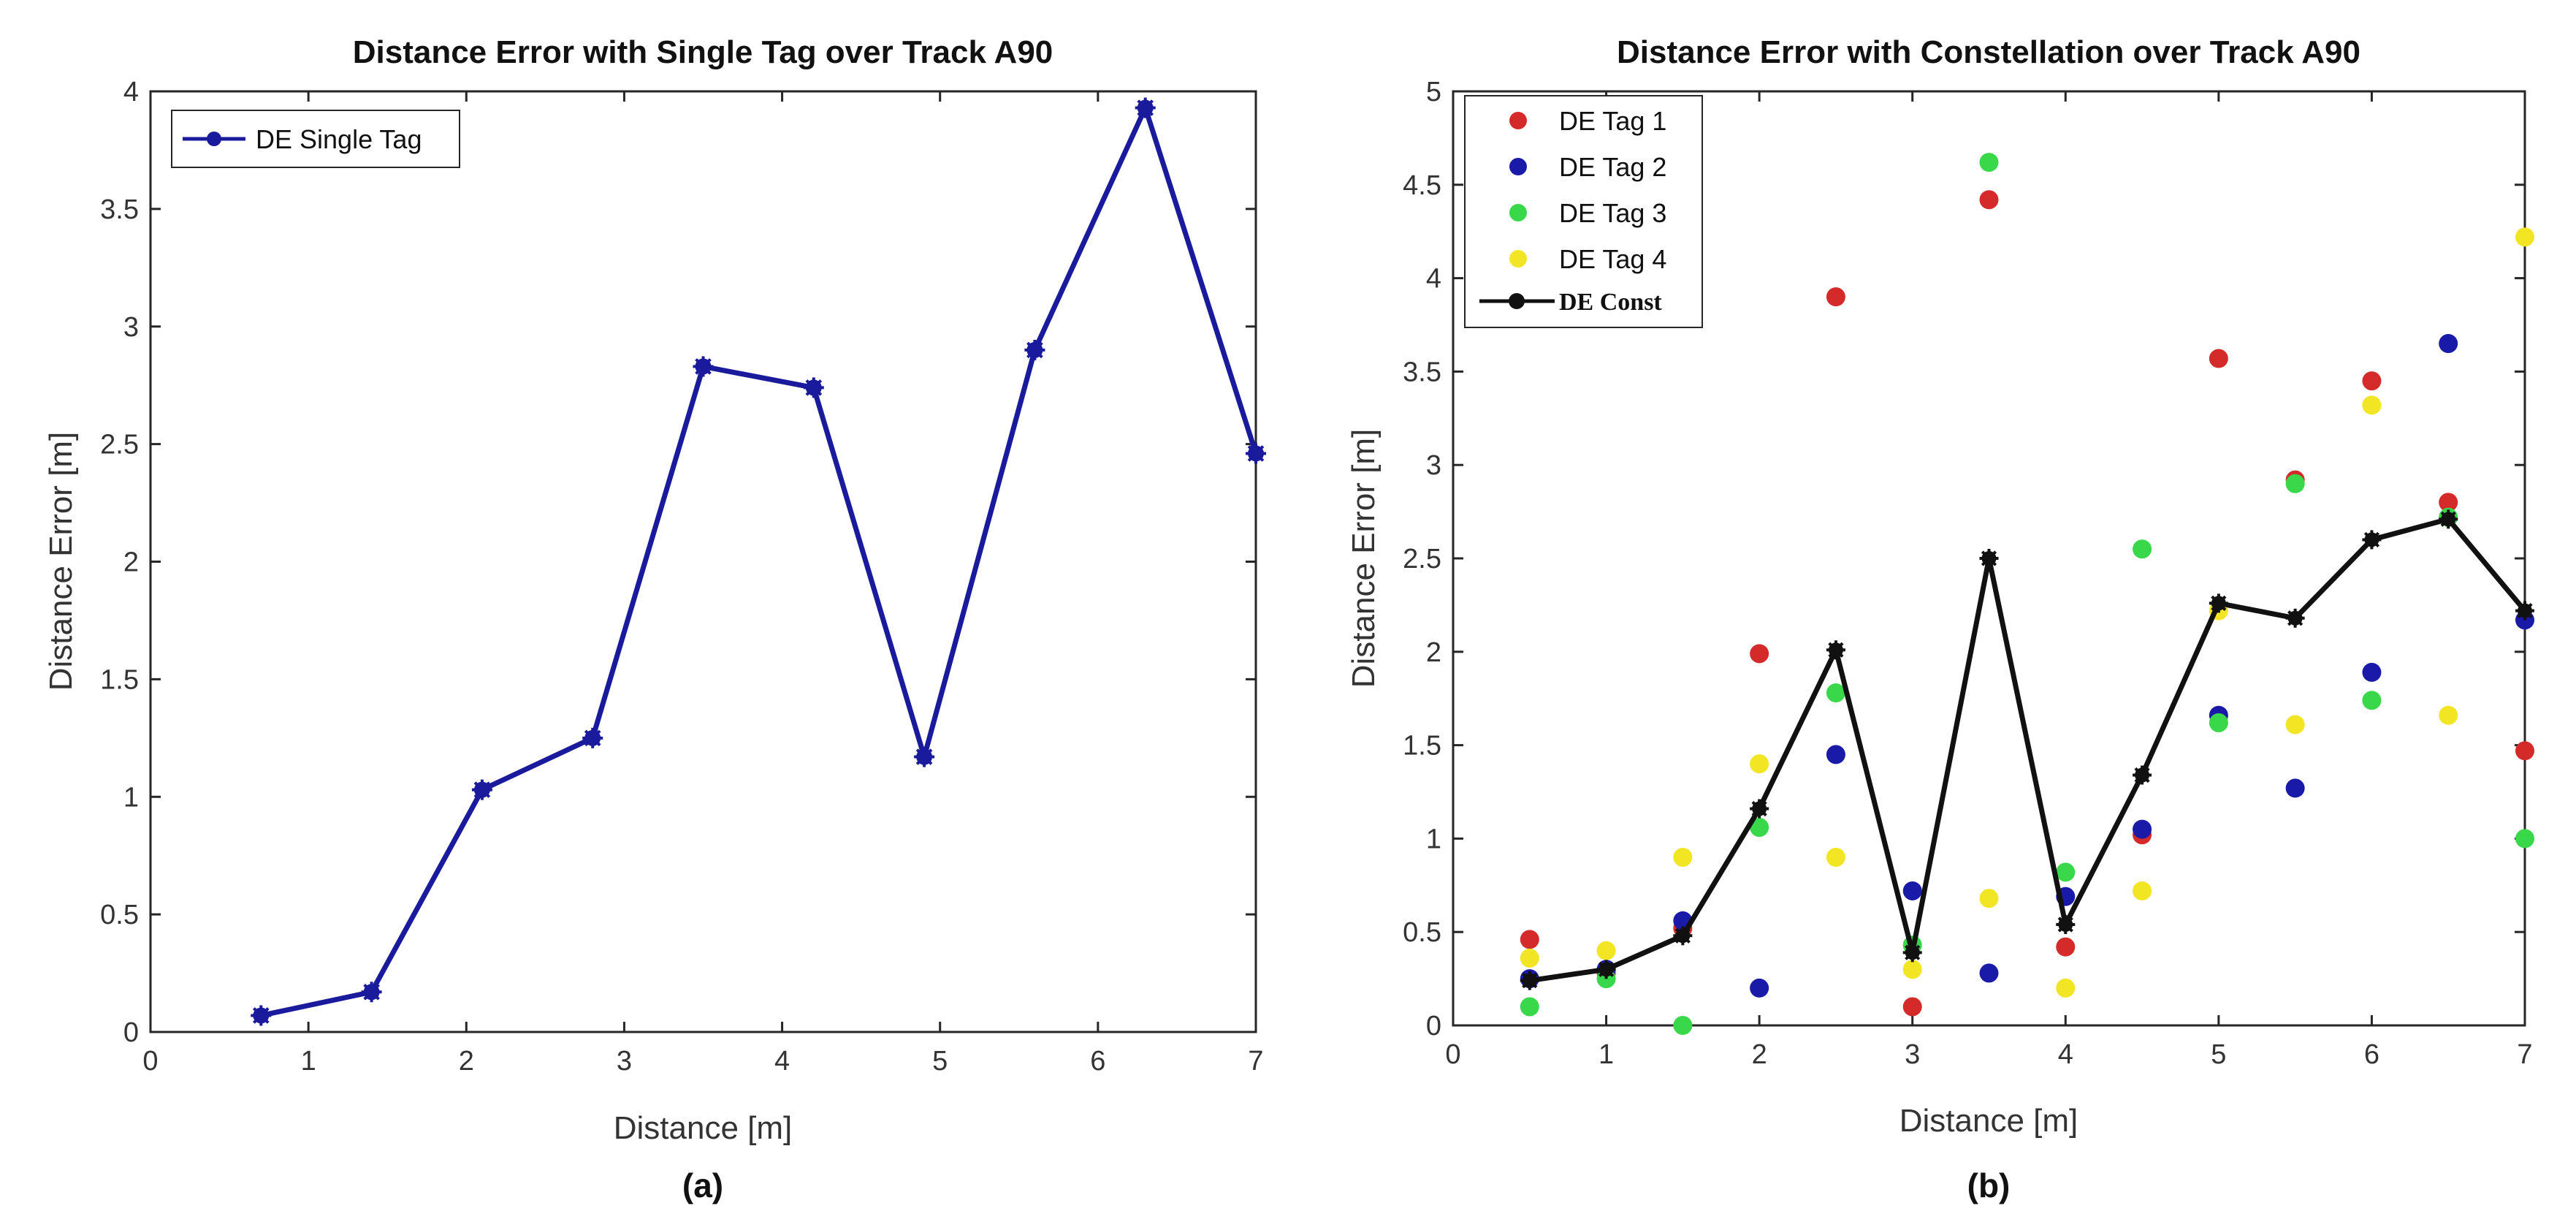 The width and height of the screenshot is (2576, 1222). I want to click on chart-b-x-tick-label: 1, so click(1606, 1055).